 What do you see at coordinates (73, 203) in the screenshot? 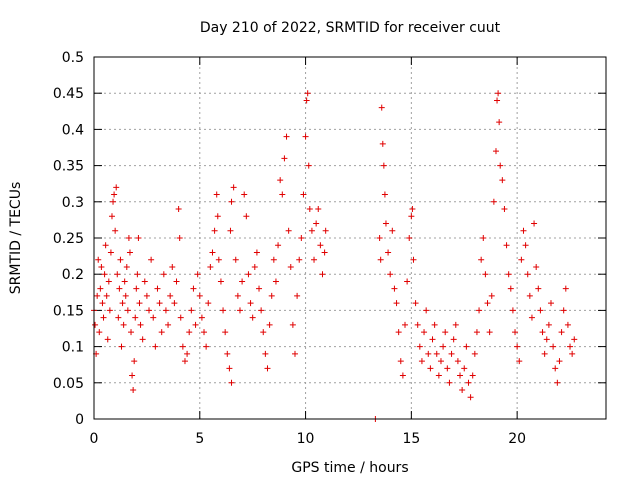
I see `y-tick-label: 0.3` at bounding box center [73, 203].